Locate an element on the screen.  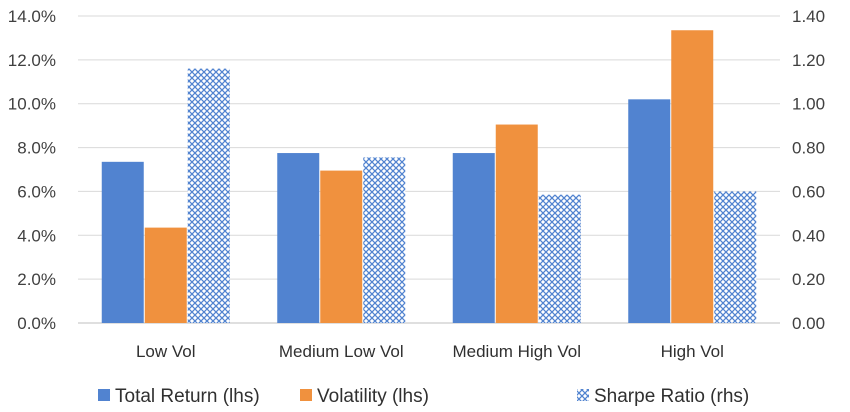
left-axis: 0.0% 2.0% 4.0% 6.0% 8.0% 10.0% 12.0% 14.0% is located at coordinates (32, 170).